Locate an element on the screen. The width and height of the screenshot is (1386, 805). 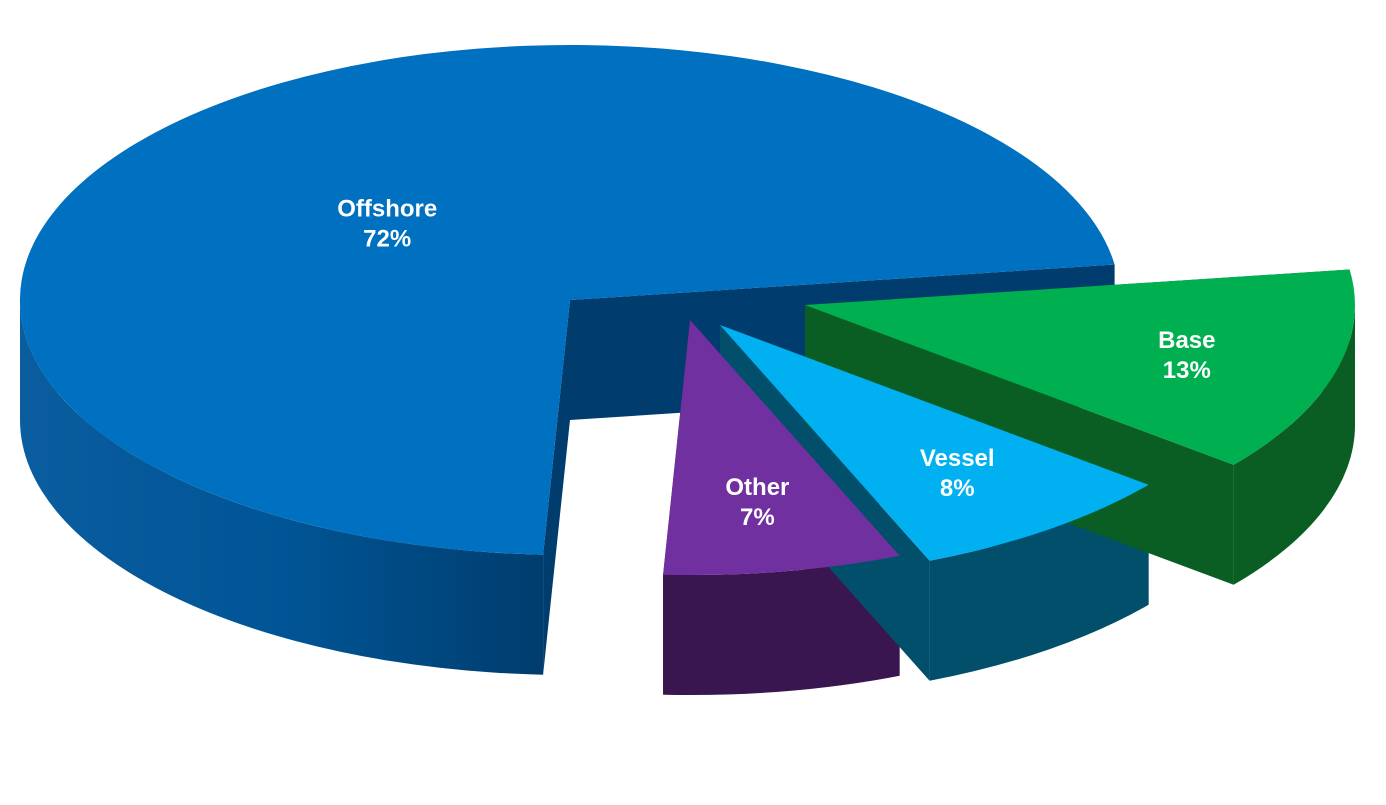
vessel-label: Vessel is located at coordinates (957, 458).